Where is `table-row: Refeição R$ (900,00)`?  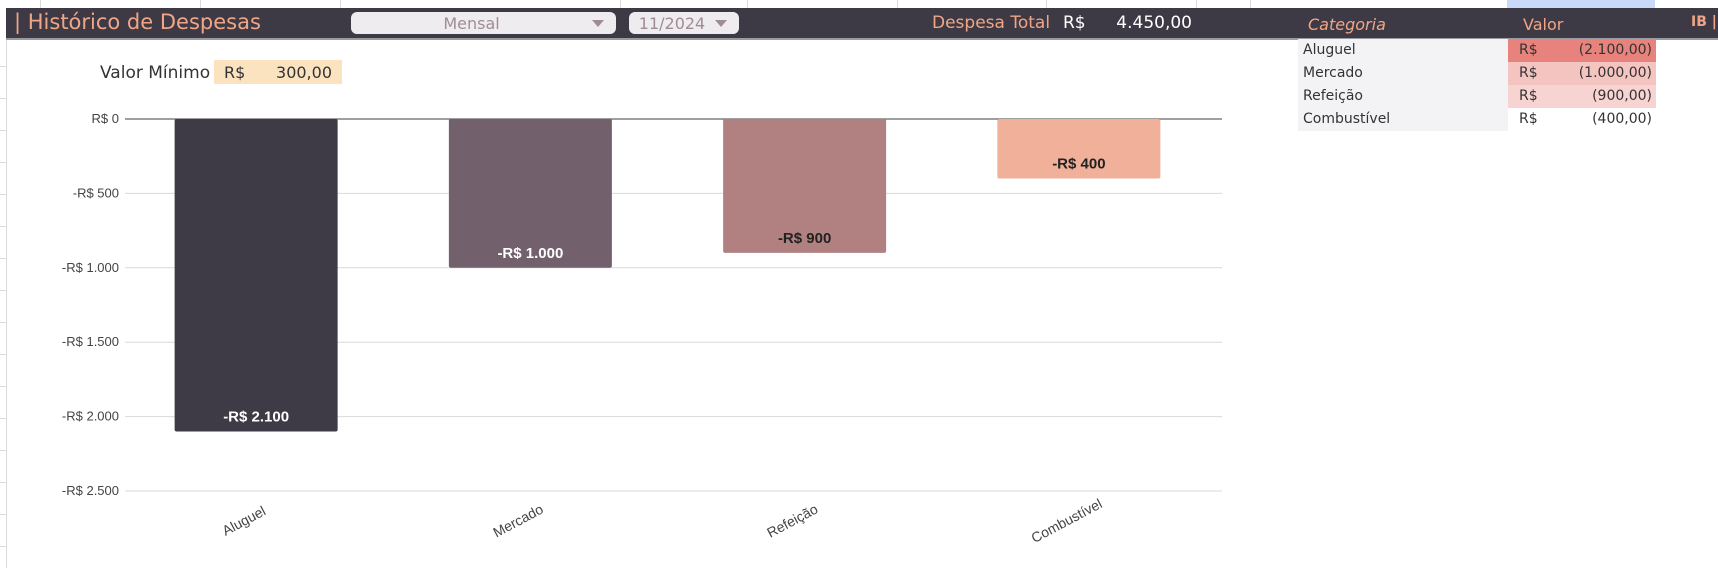 table-row: Refeição R$ (900,00) is located at coordinates (1478, 96).